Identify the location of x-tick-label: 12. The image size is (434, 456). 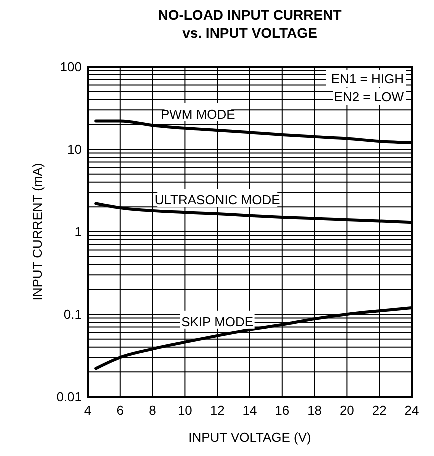
(217, 410).